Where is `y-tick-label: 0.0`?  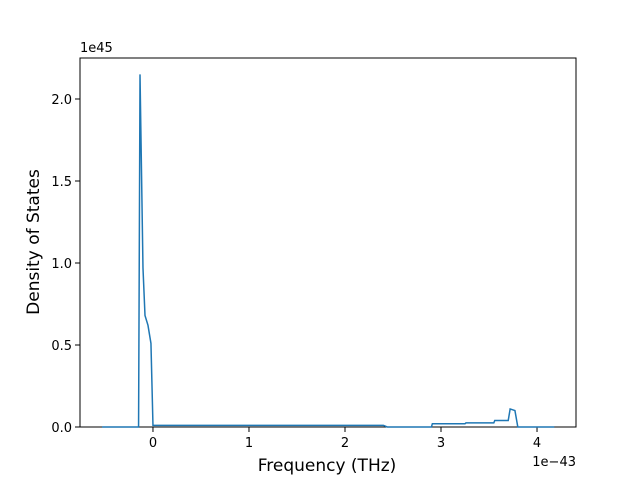
y-tick-label: 0.0 is located at coordinates (61, 428).